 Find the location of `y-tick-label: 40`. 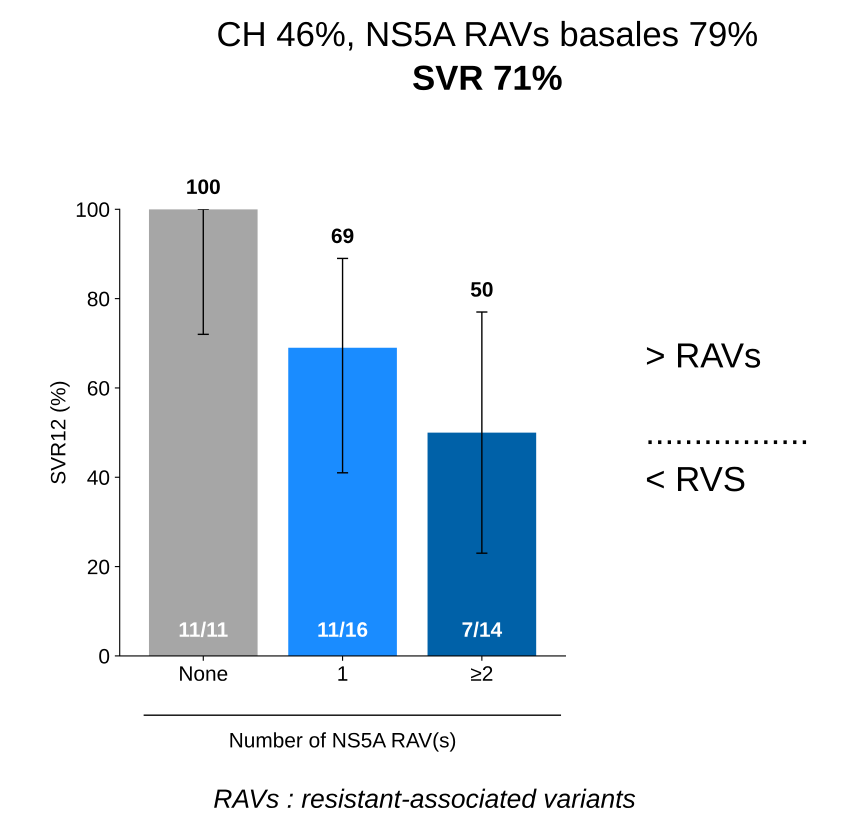

y-tick-label: 40 is located at coordinates (98, 478).